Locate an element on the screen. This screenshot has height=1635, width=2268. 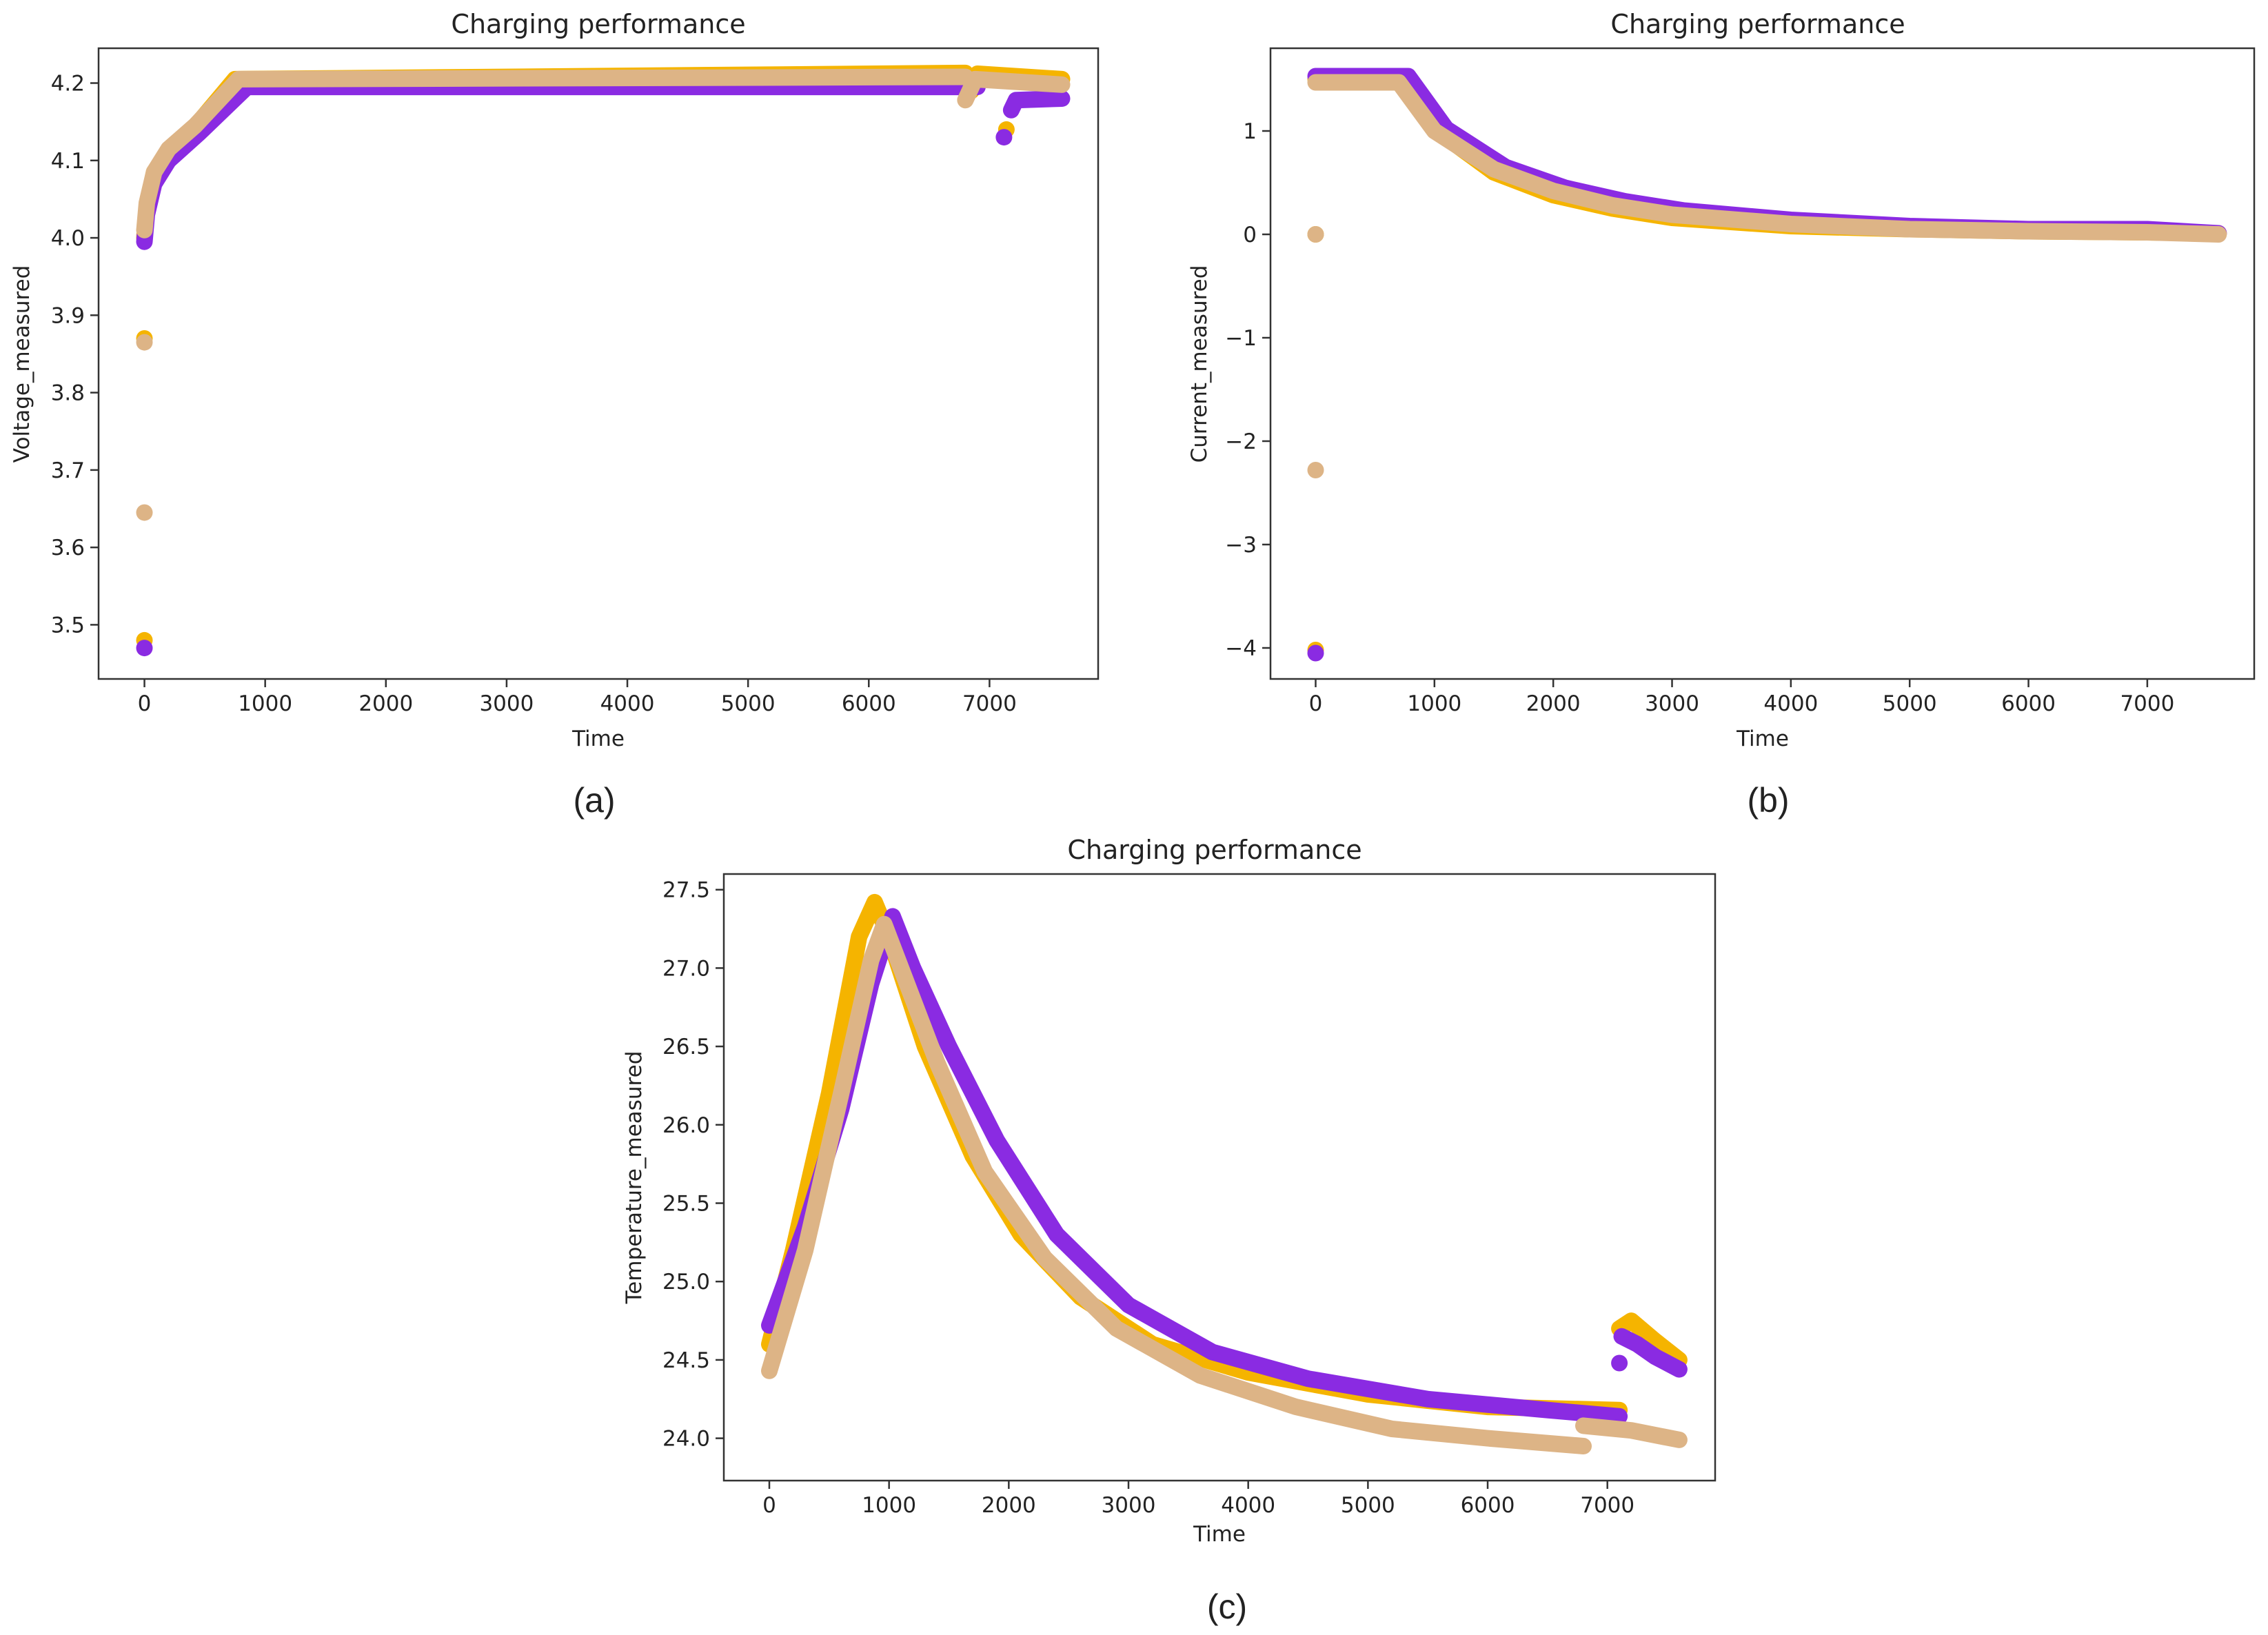
chart-a-x-label: Time is located at coordinates (598, 739).